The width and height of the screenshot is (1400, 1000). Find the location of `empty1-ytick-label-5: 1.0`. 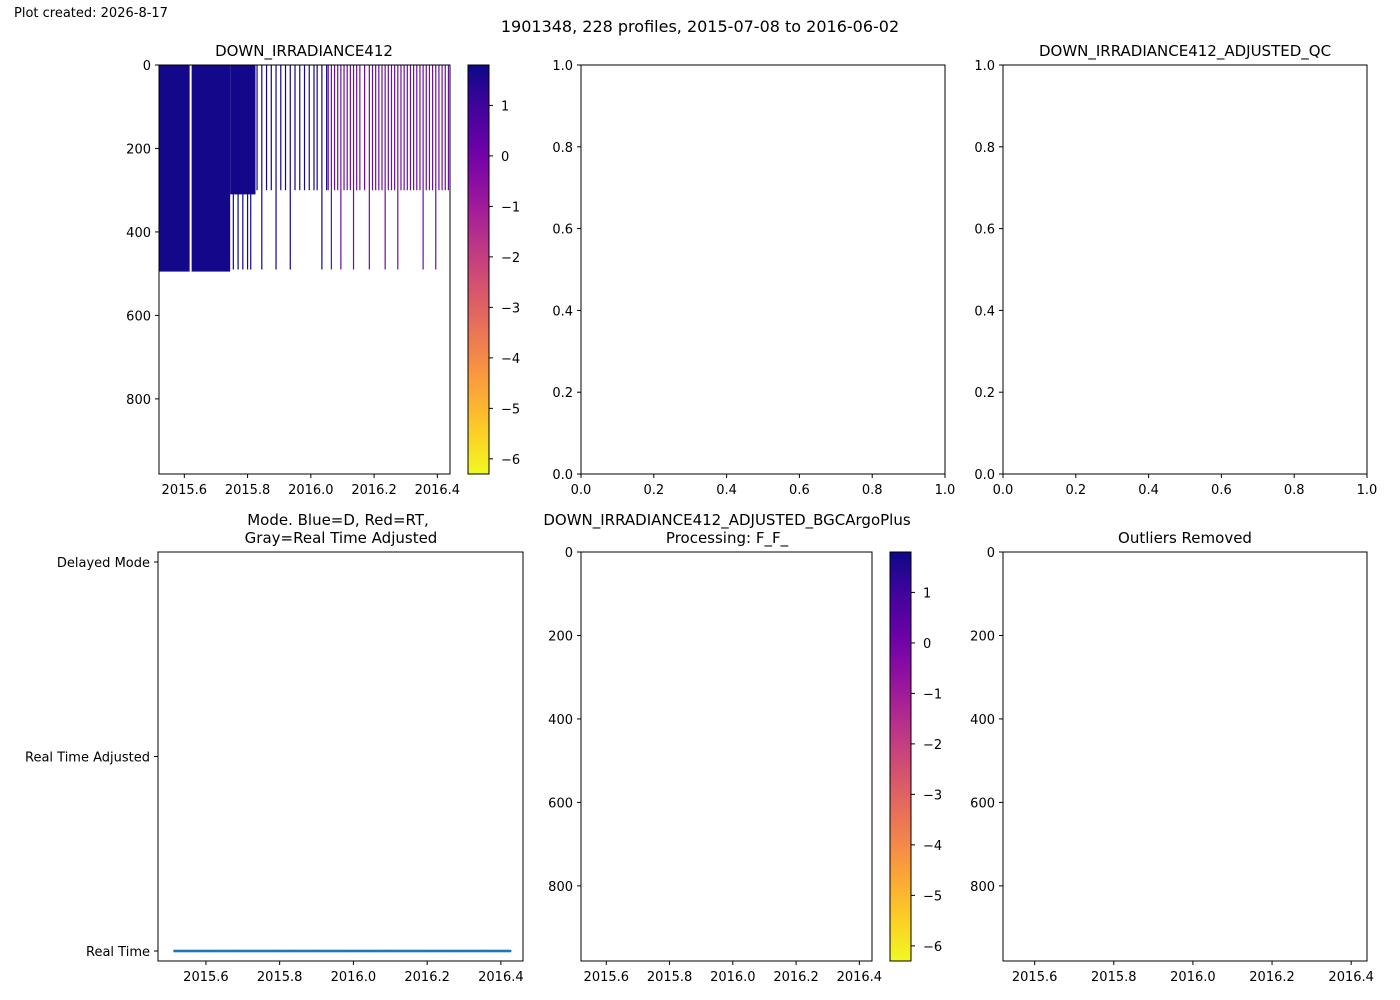

empty1-ytick-label-5: 1.0 is located at coordinates (562, 66).